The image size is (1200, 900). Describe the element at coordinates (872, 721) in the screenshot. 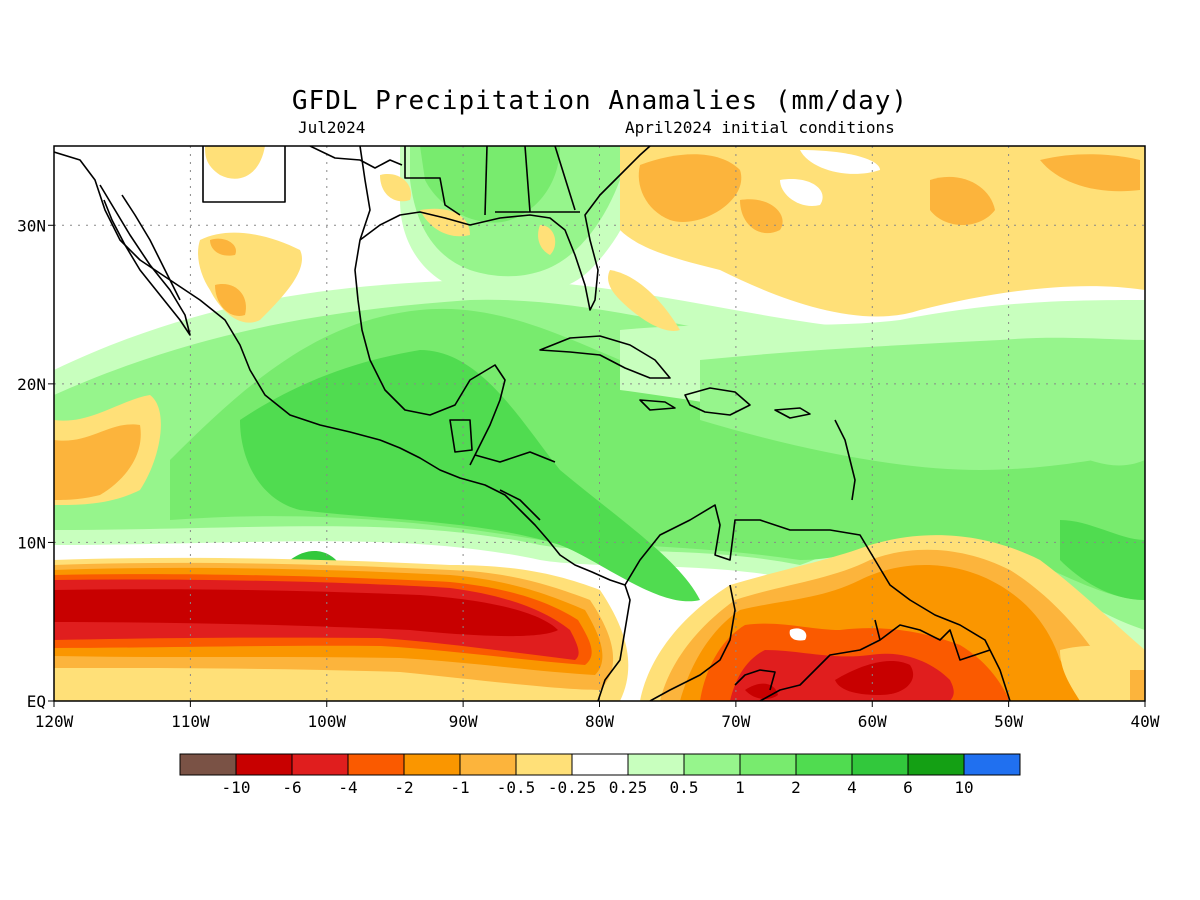

I see `lon-tick-label: 60W` at that location.